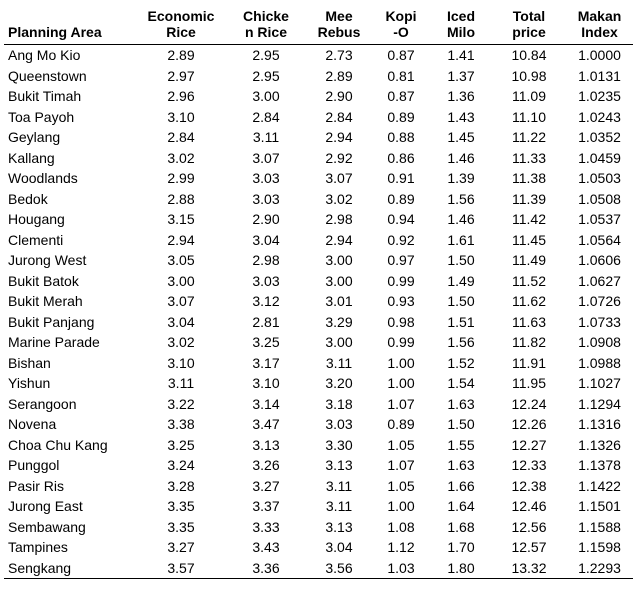 The width and height of the screenshot is (637, 589). I want to click on price-cell: 3.25, so click(181, 444).